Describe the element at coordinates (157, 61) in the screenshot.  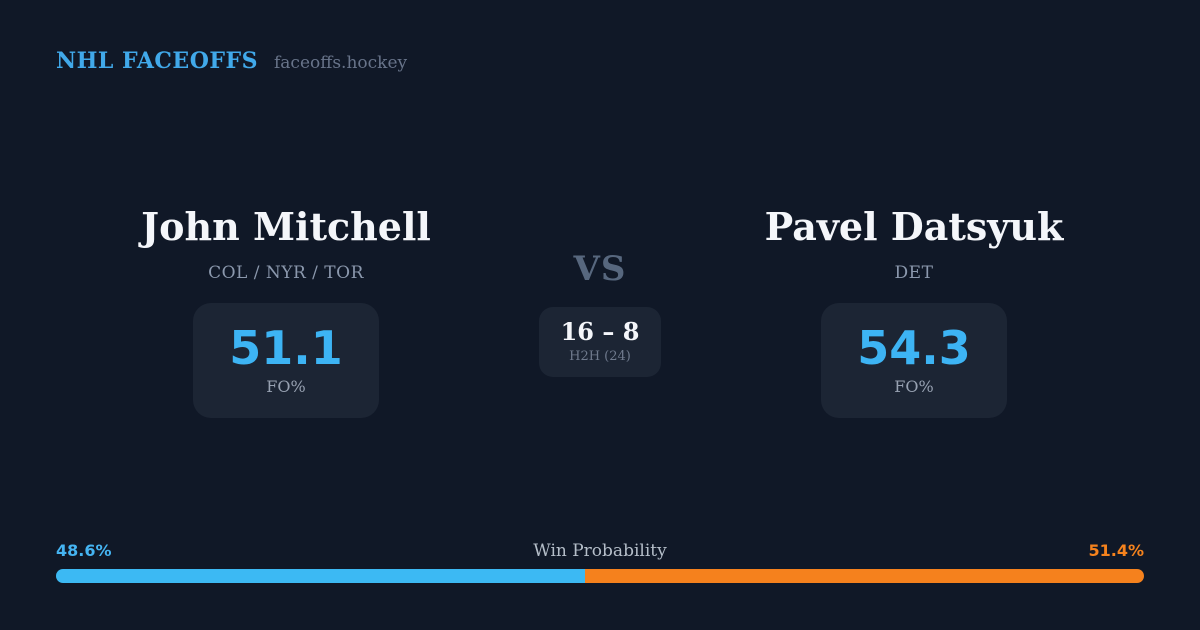
I see `brand-title: NHL FACEOFFS` at that location.